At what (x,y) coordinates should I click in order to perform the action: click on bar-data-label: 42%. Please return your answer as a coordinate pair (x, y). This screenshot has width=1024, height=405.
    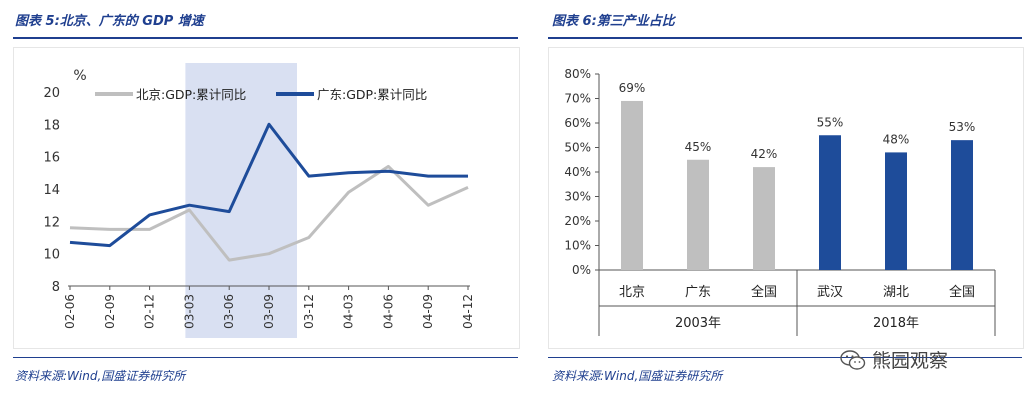
    Looking at the image, I should click on (764, 154).